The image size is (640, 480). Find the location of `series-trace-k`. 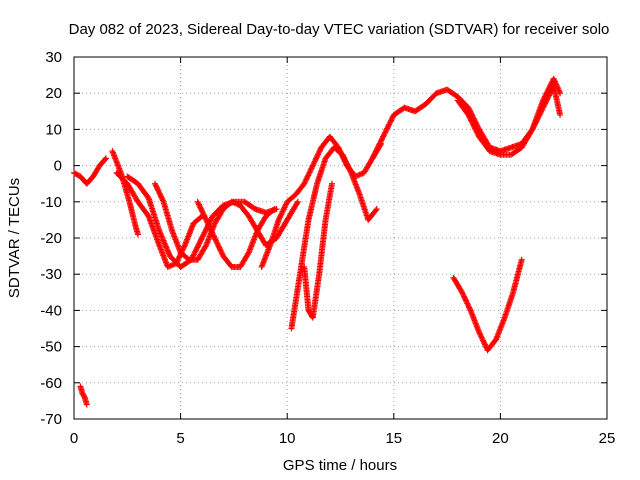

series-trace-k is located at coordinates (509, 120).